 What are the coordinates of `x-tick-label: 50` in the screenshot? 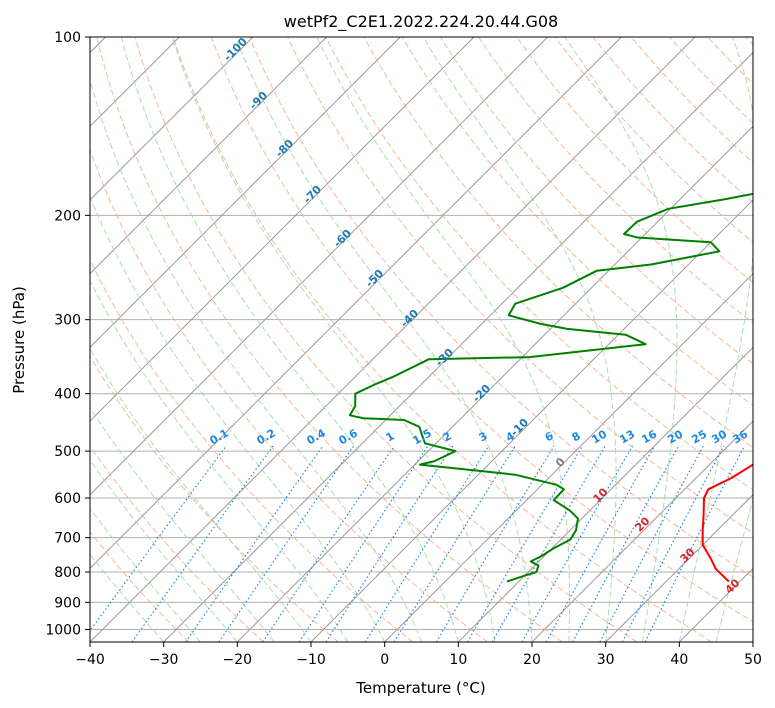 It's located at (753, 660).